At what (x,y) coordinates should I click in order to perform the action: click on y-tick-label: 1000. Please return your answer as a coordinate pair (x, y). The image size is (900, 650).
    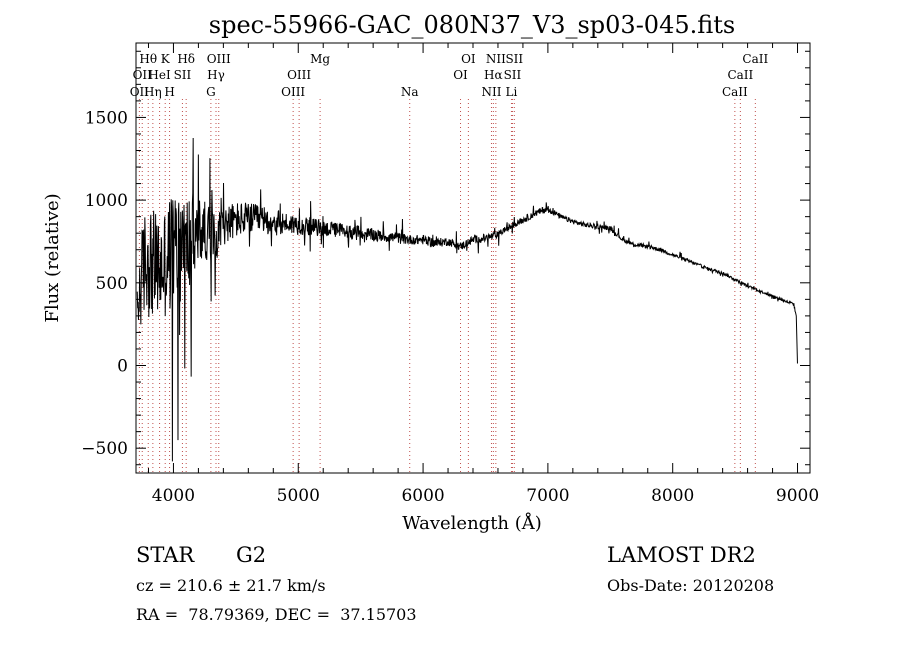
    Looking at the image, I should click on (106, 201).